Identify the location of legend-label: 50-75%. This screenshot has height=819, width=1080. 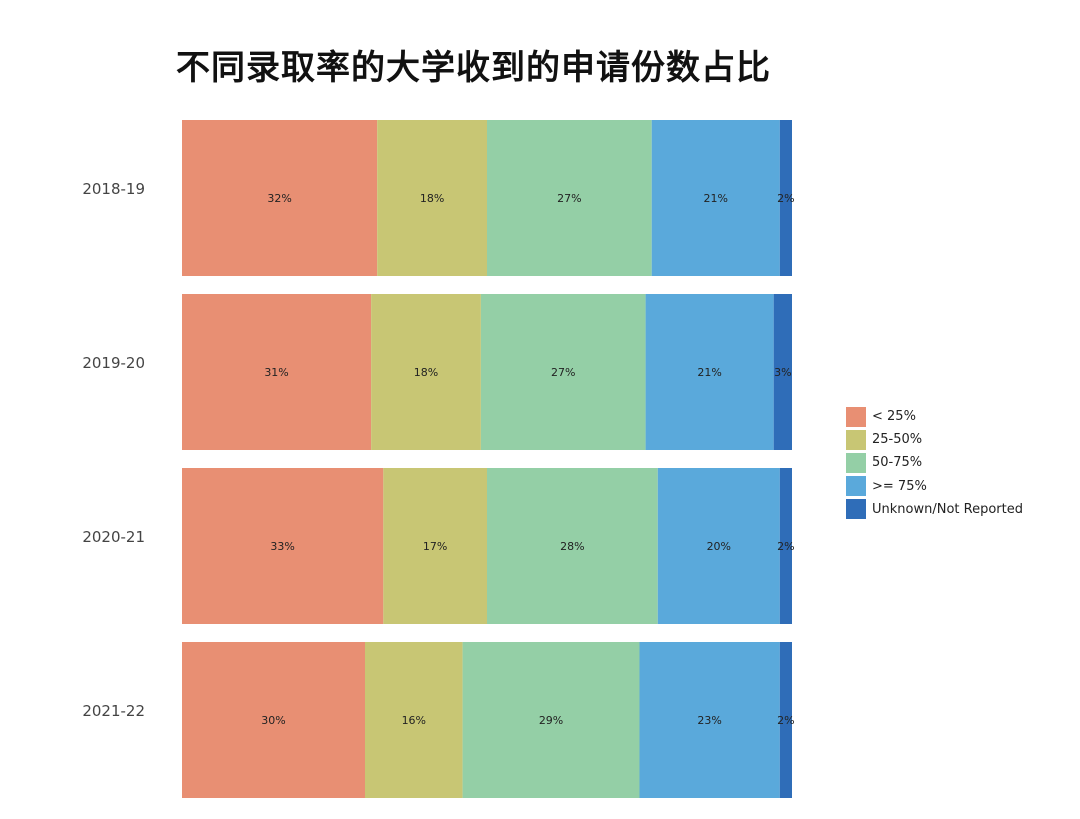
(897, 463).